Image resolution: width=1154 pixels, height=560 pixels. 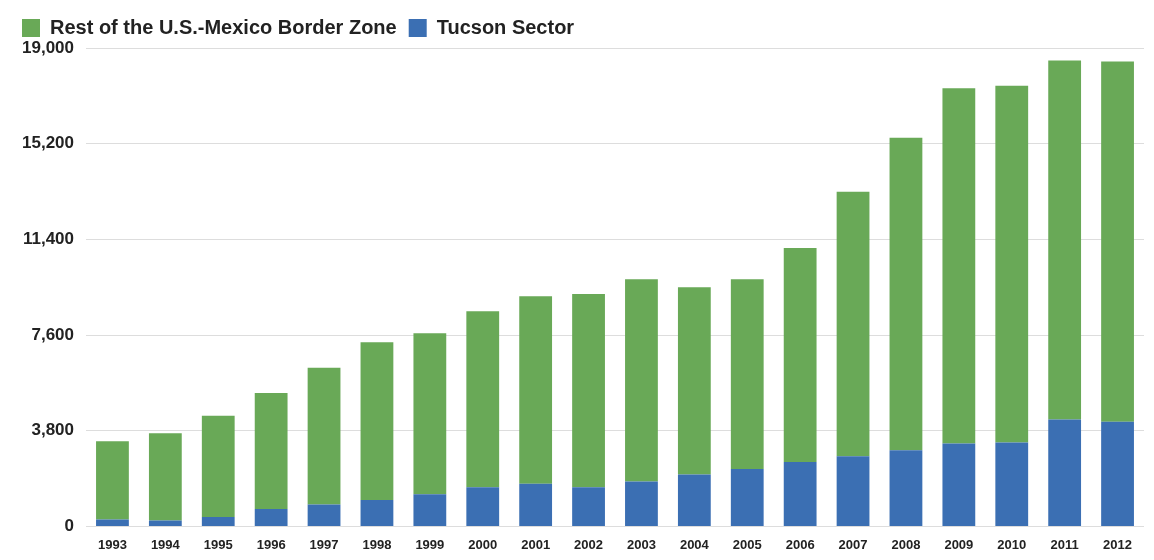 What do you see at coordinates (69, 526) in the screenshot?
I see `y-tick-label: 0` at bounding box center [69, 526].